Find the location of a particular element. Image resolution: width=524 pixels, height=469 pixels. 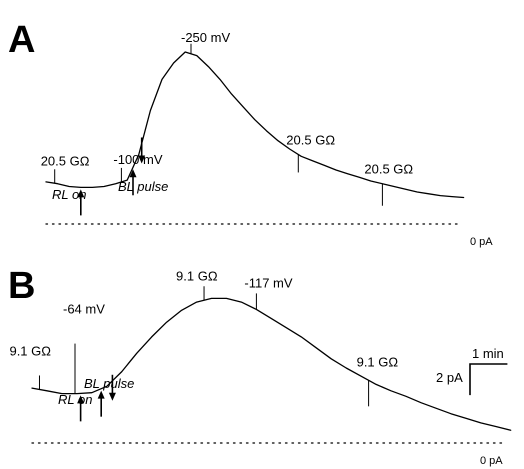

panel-b-stimulus-arrow-down is located at coordinates (112, 387).